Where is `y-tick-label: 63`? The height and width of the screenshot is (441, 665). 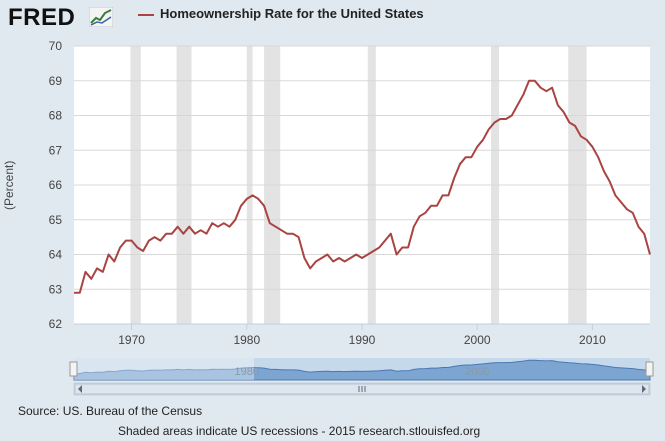
y-tick-label: 63 is located at coordinates (56, 289).